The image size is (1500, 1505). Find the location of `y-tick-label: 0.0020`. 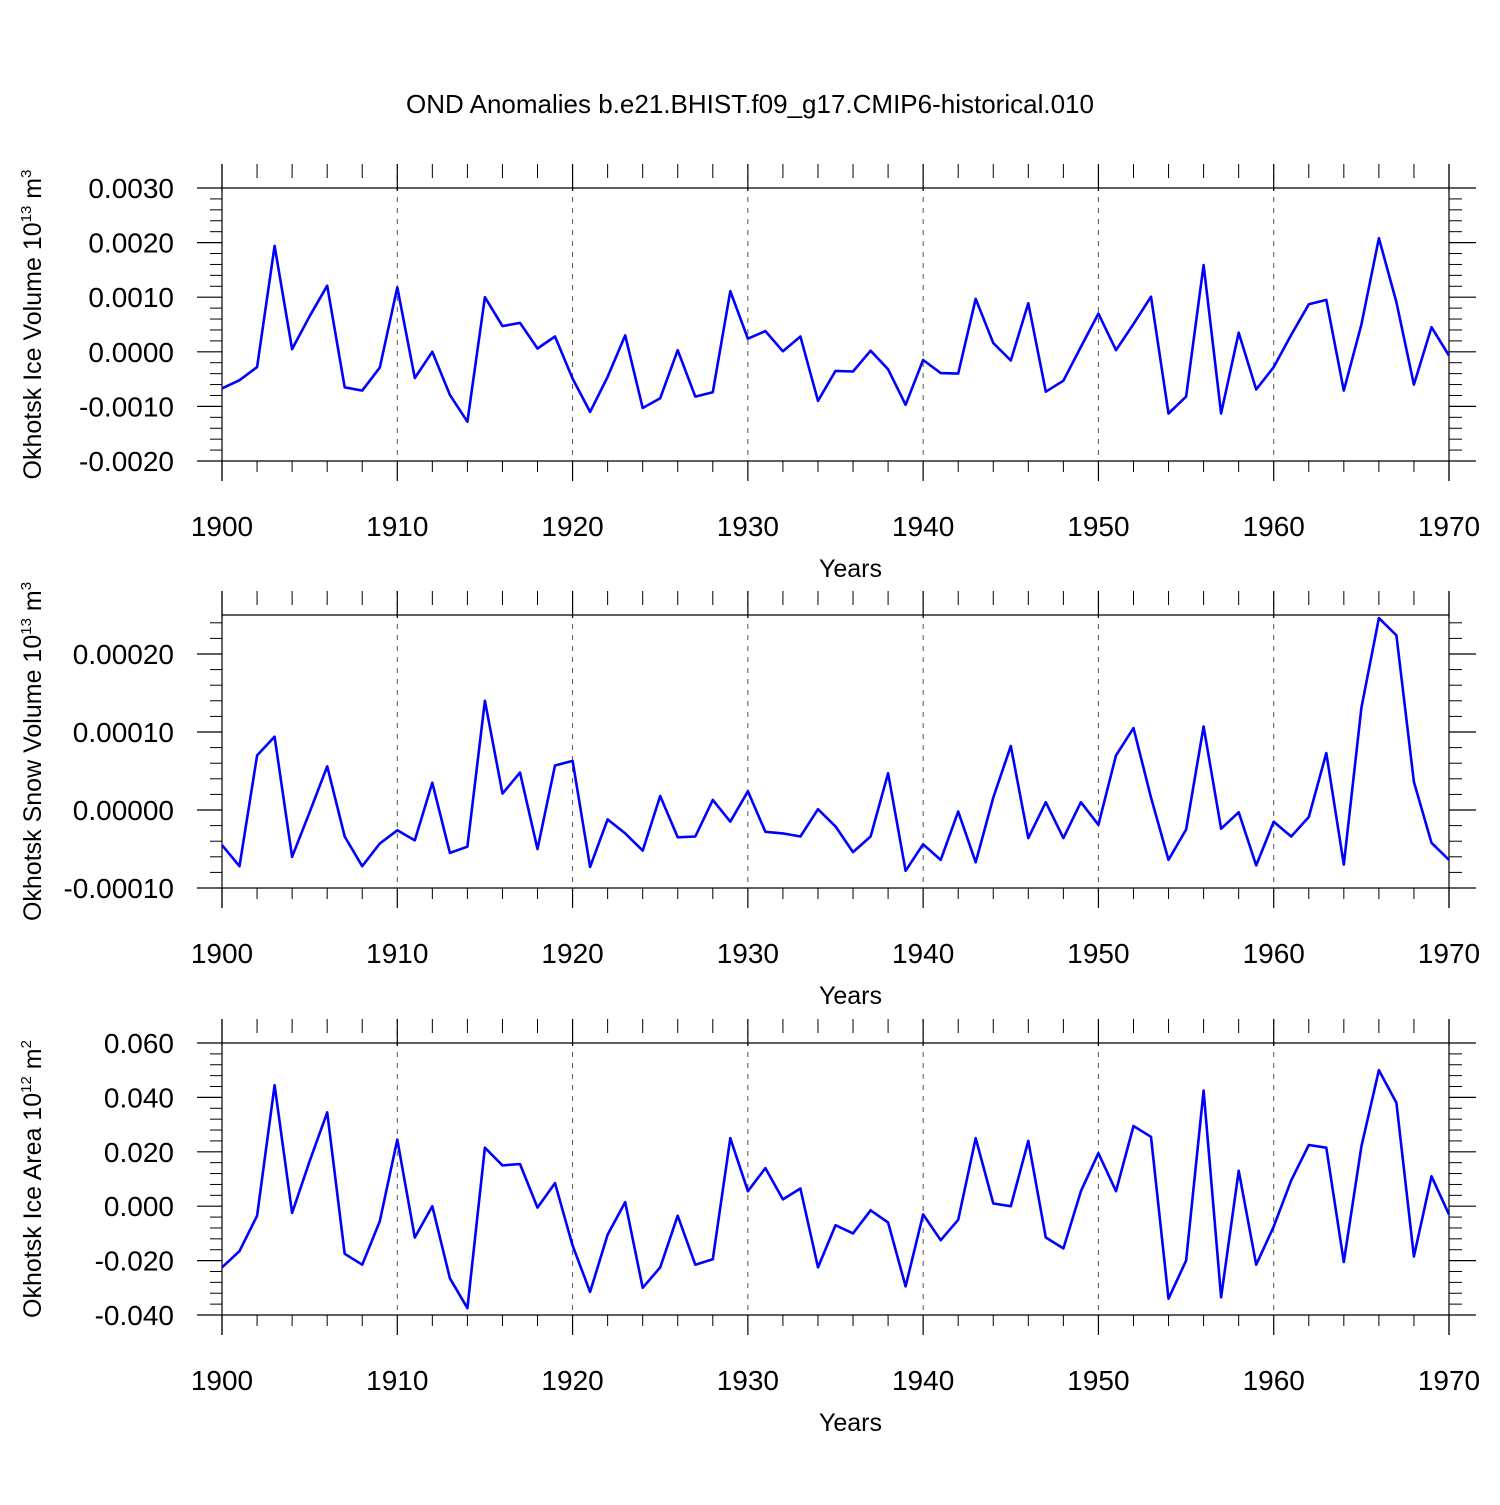

y-tick-label: 0.0020 is located at coordinates (131, 243).